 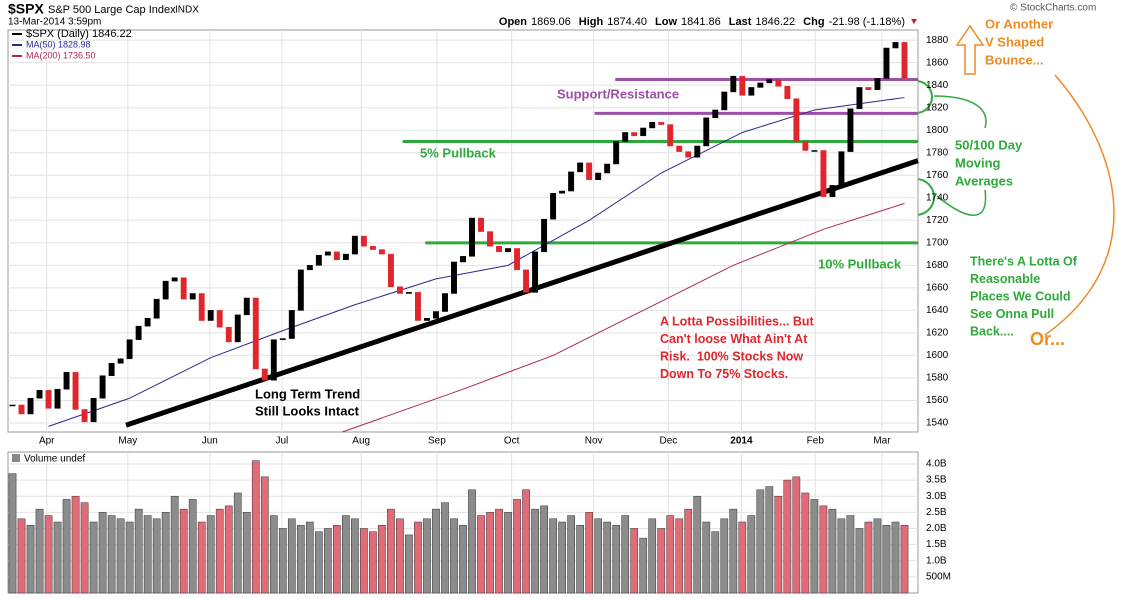 I want to click on quote-label: High, so click(x=591, y=22).